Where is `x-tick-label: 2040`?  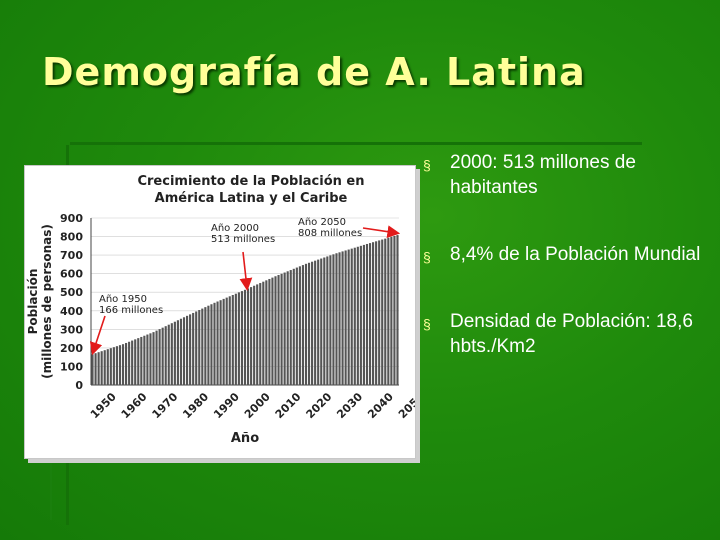
x-tick-label: 2040 is located at coordinates (380, 405).